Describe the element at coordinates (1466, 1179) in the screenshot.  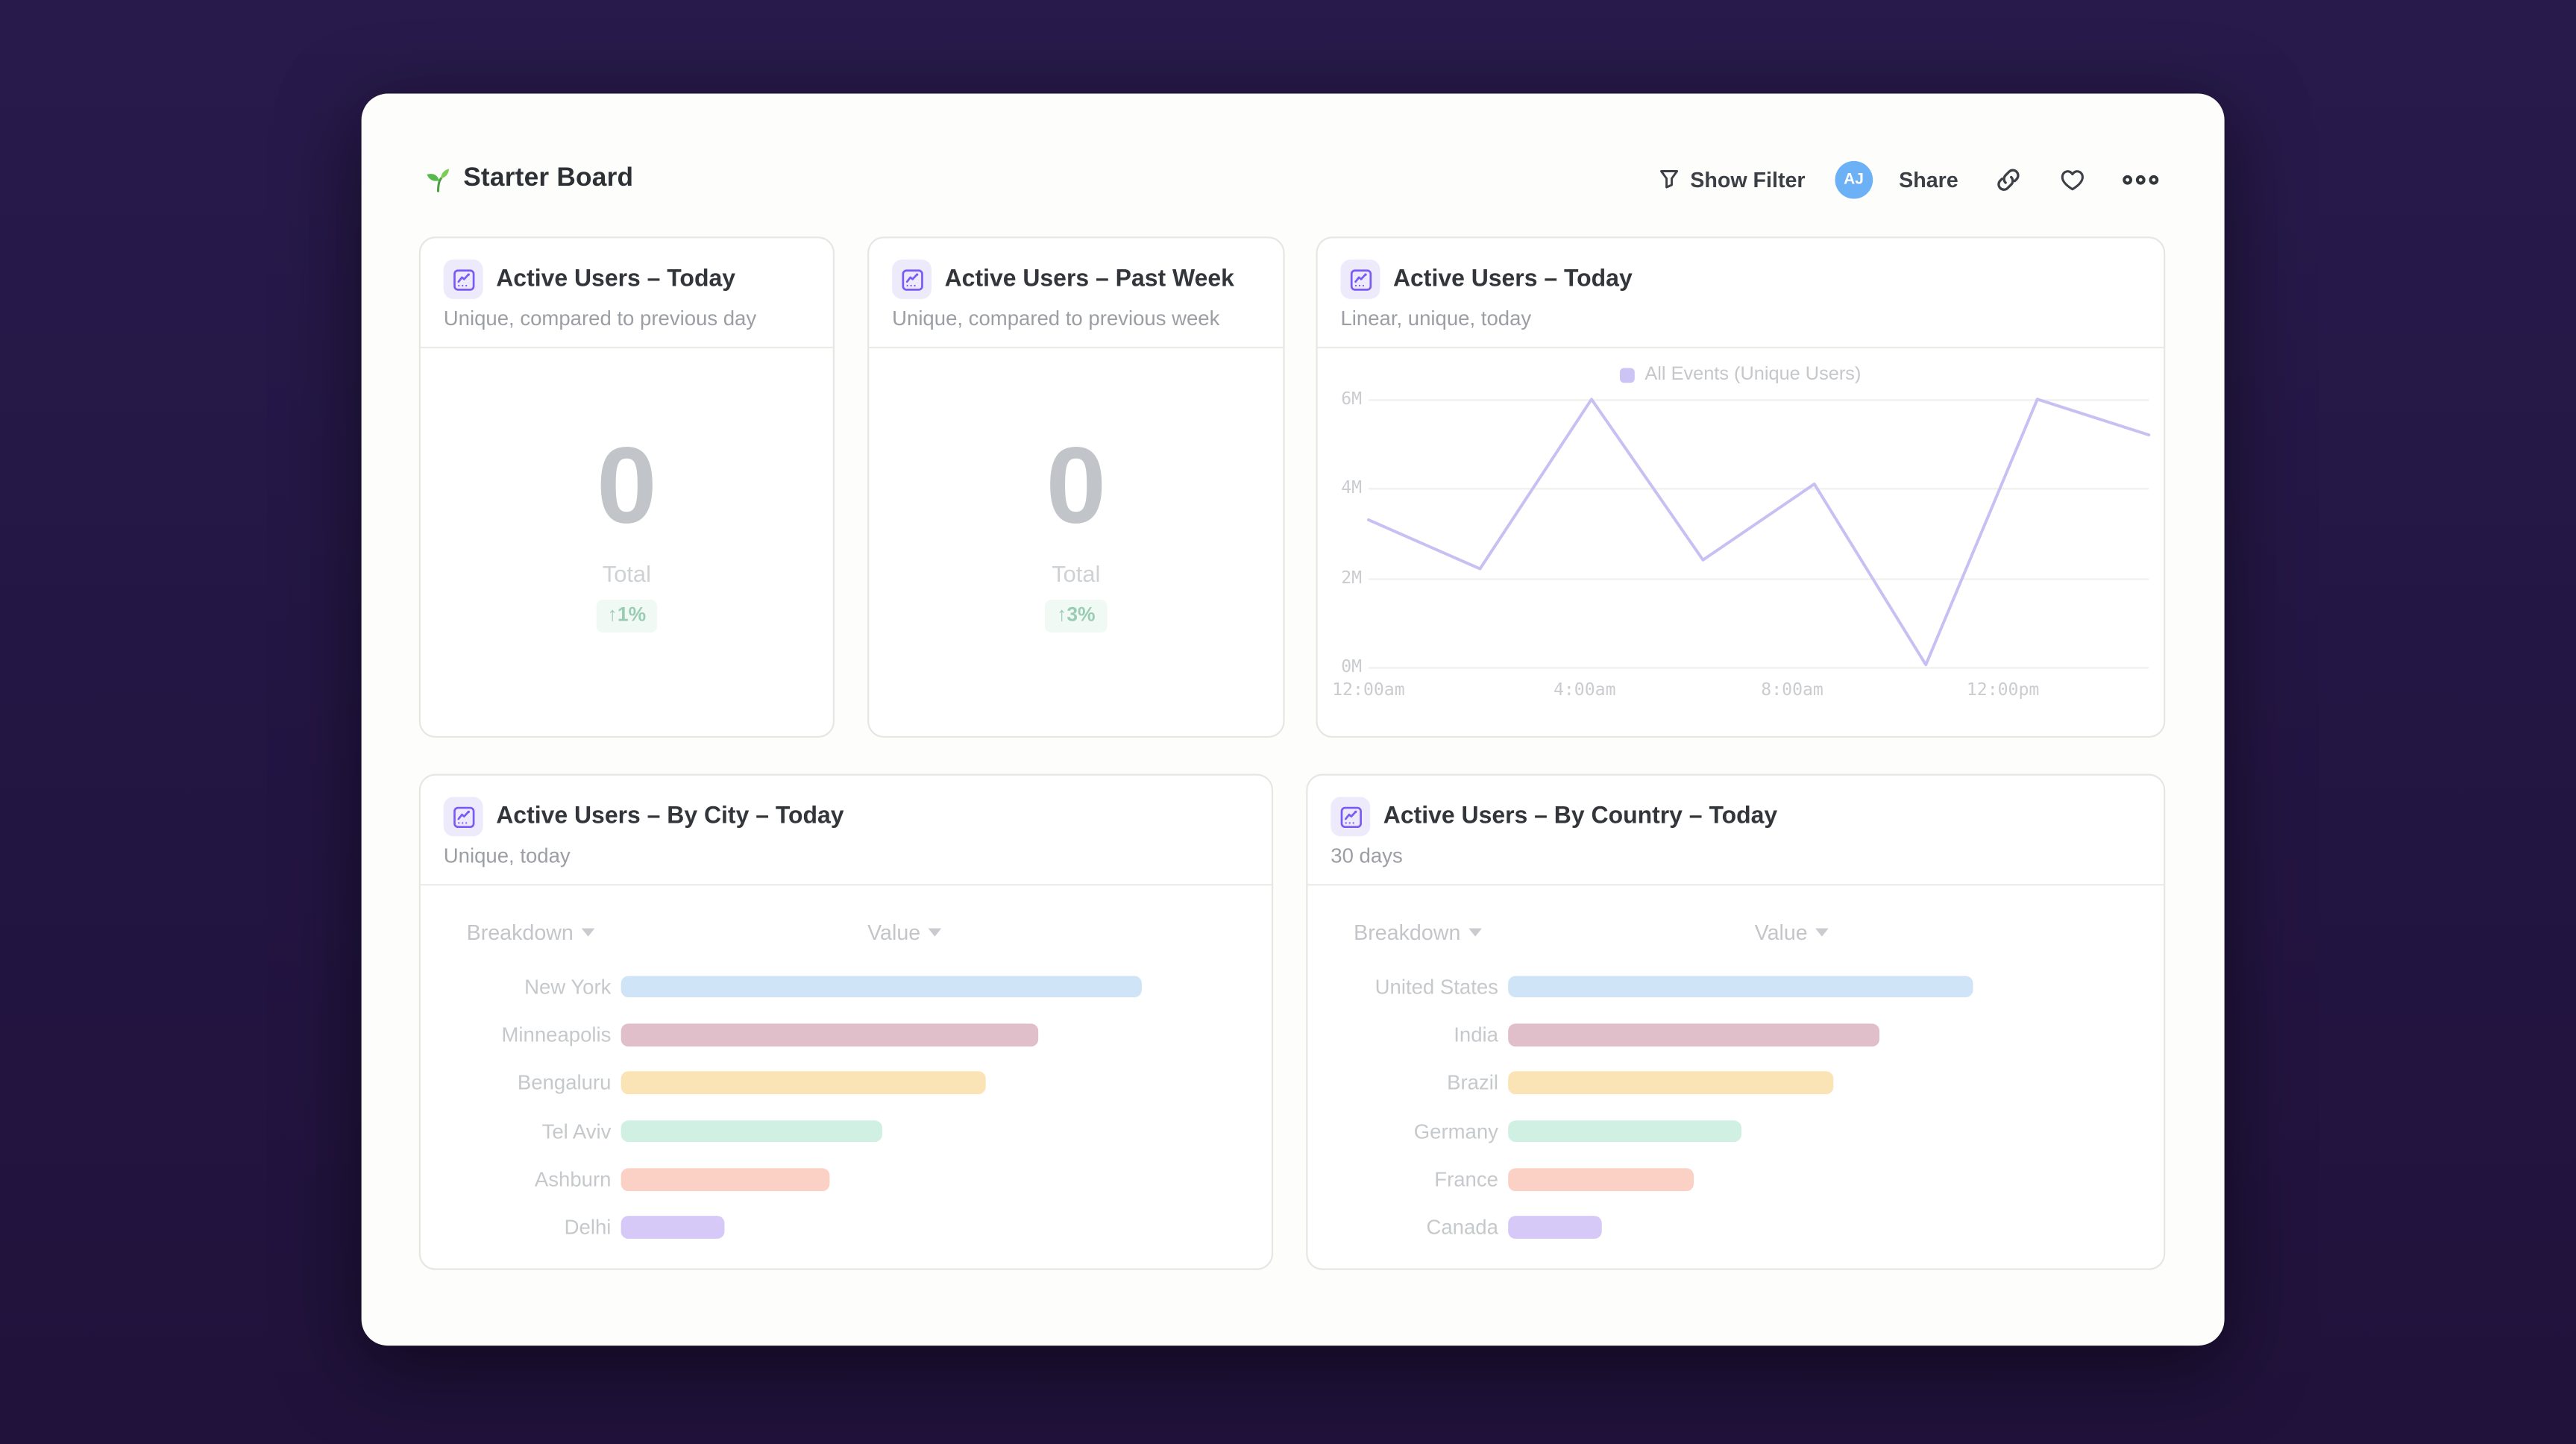
I see `row-label: France` at that location.